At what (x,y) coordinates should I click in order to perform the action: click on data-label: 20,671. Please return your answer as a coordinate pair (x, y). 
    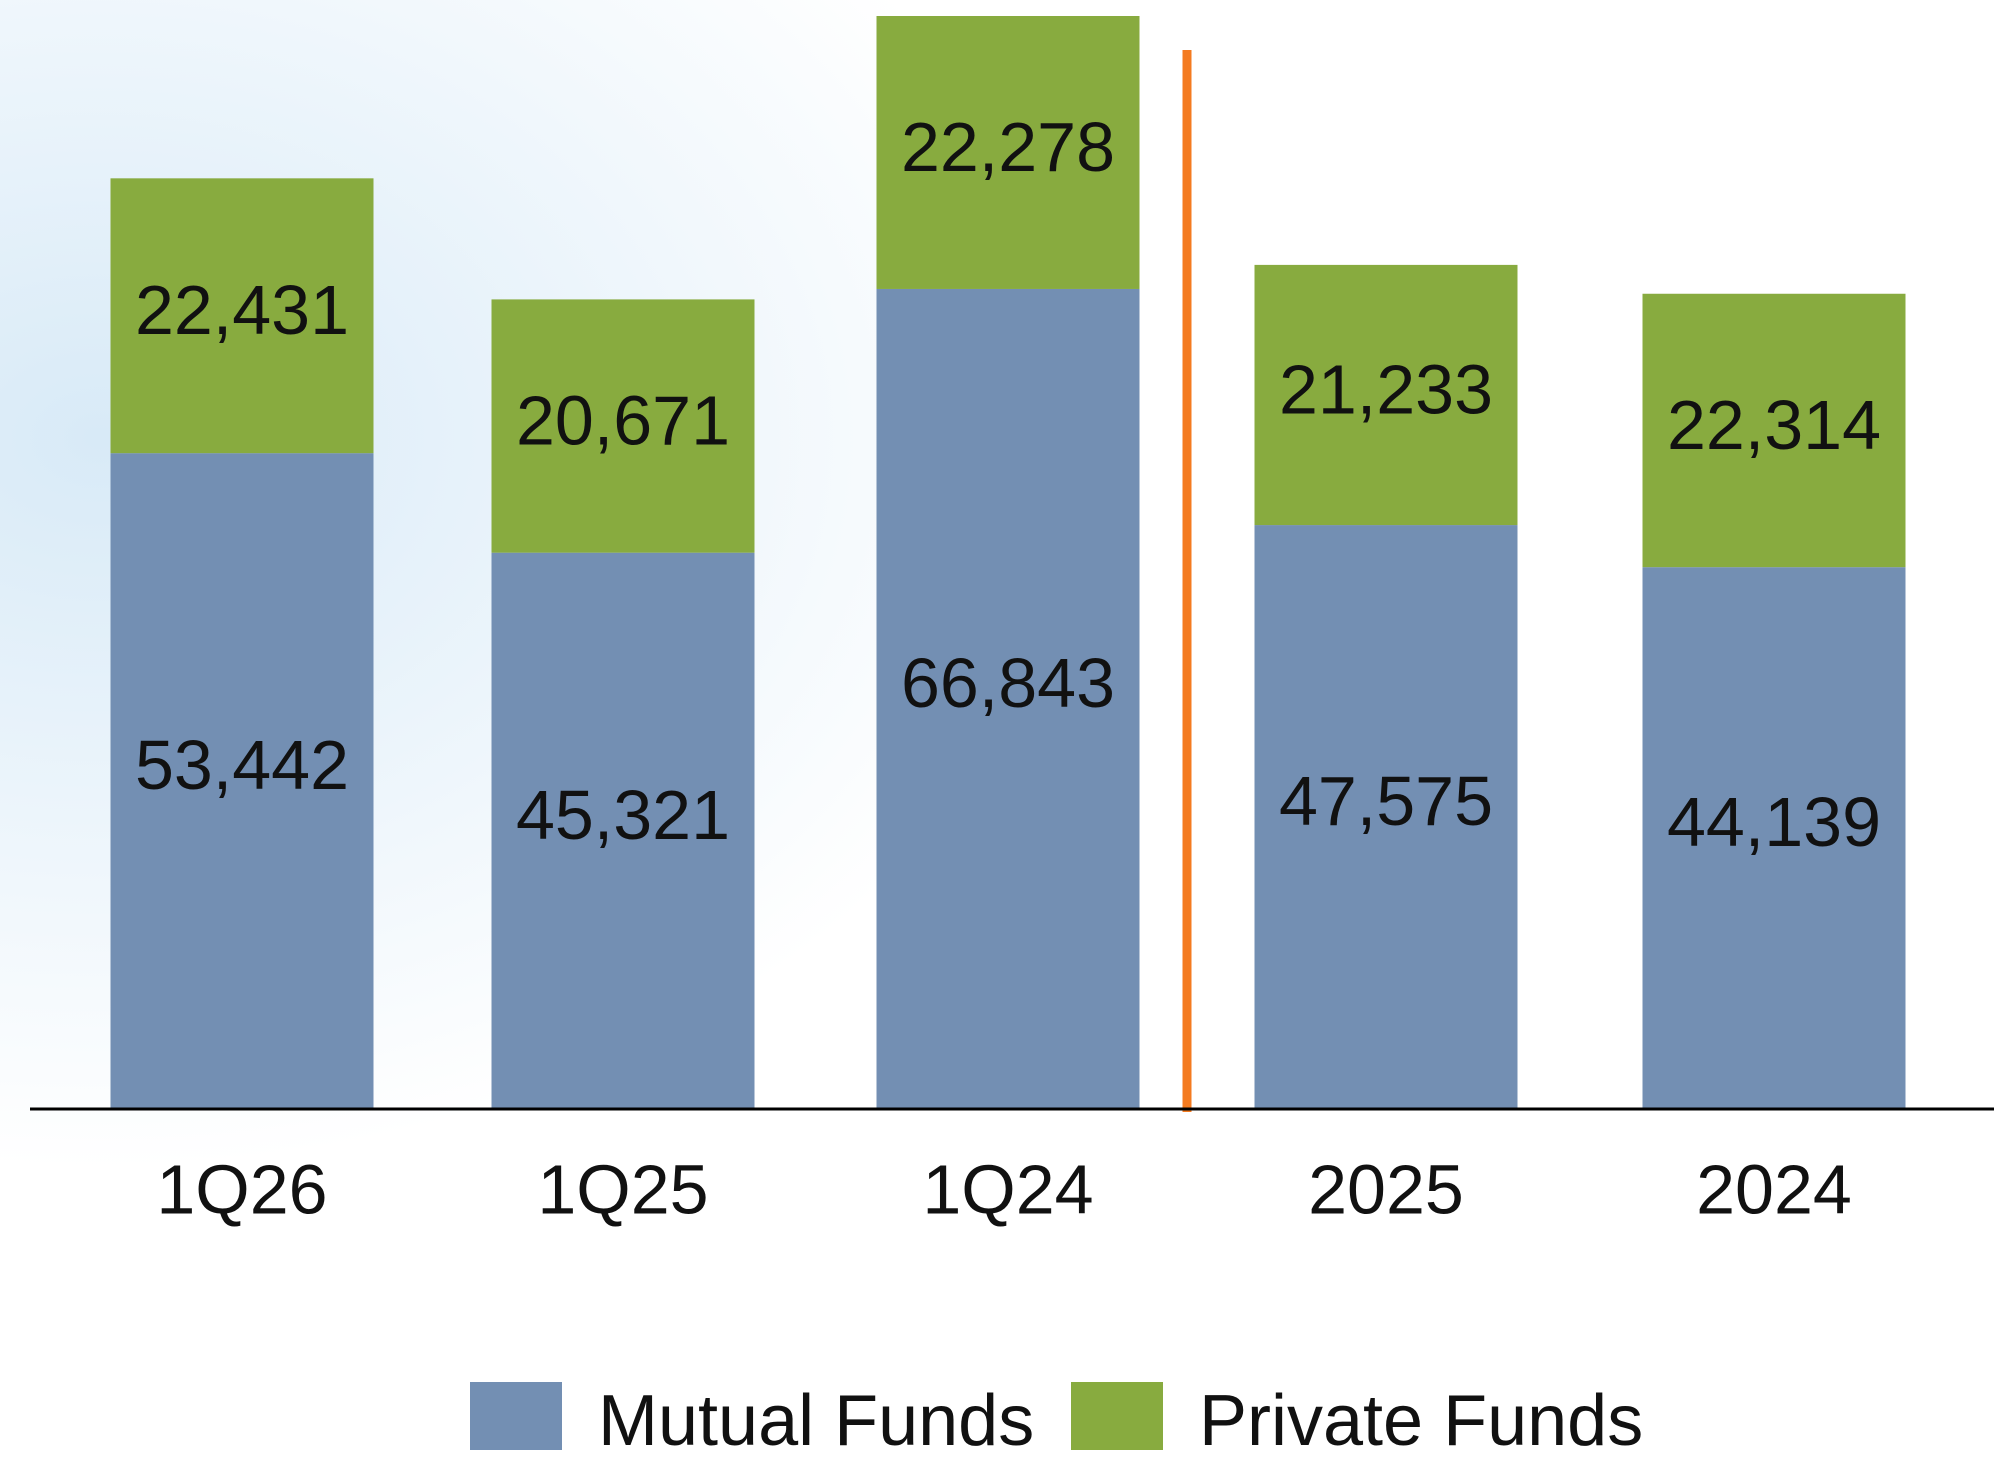
    Looking at the image, I should click on (623, 421).